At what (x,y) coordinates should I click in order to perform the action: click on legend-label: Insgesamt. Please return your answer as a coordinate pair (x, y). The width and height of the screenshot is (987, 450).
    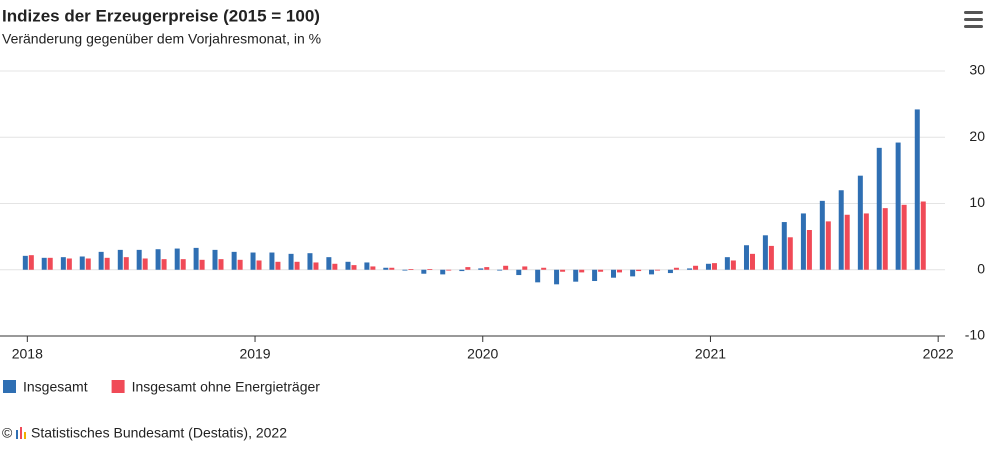
    Looking at the image, I should click on (55, 387).